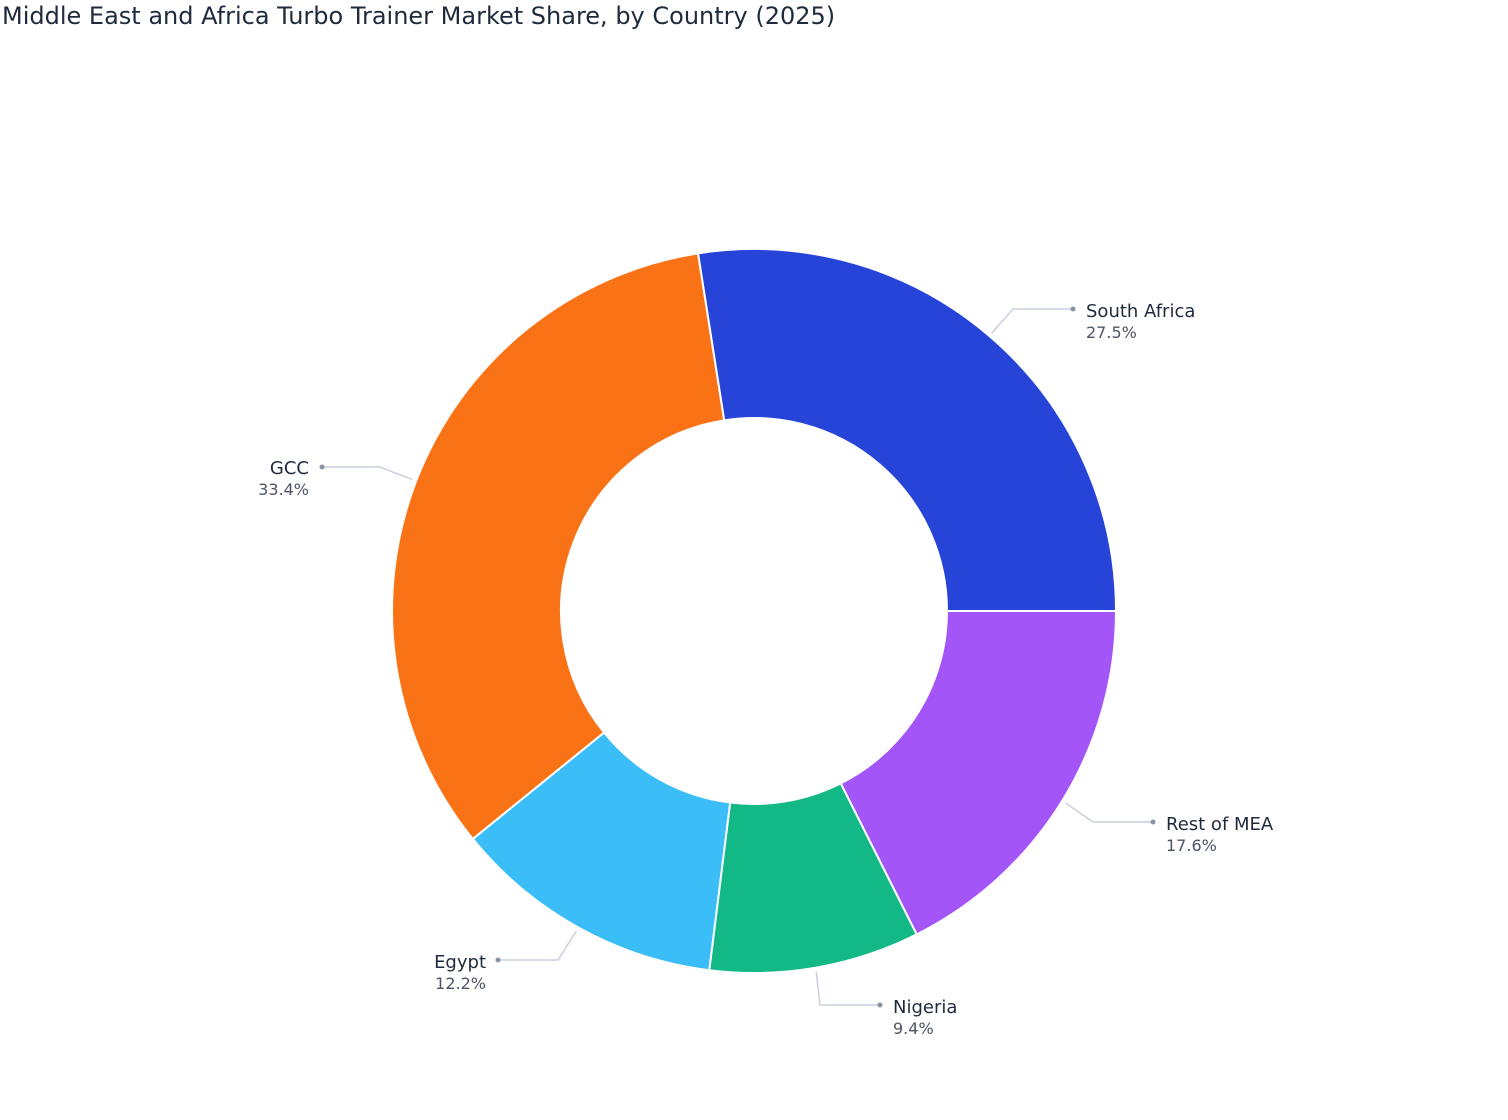 The image size is (1508, 1120). Describe the element at coordinates (1111, 332) in the screenshot. I see `label-value-south-africa: 27.5%` at that location.